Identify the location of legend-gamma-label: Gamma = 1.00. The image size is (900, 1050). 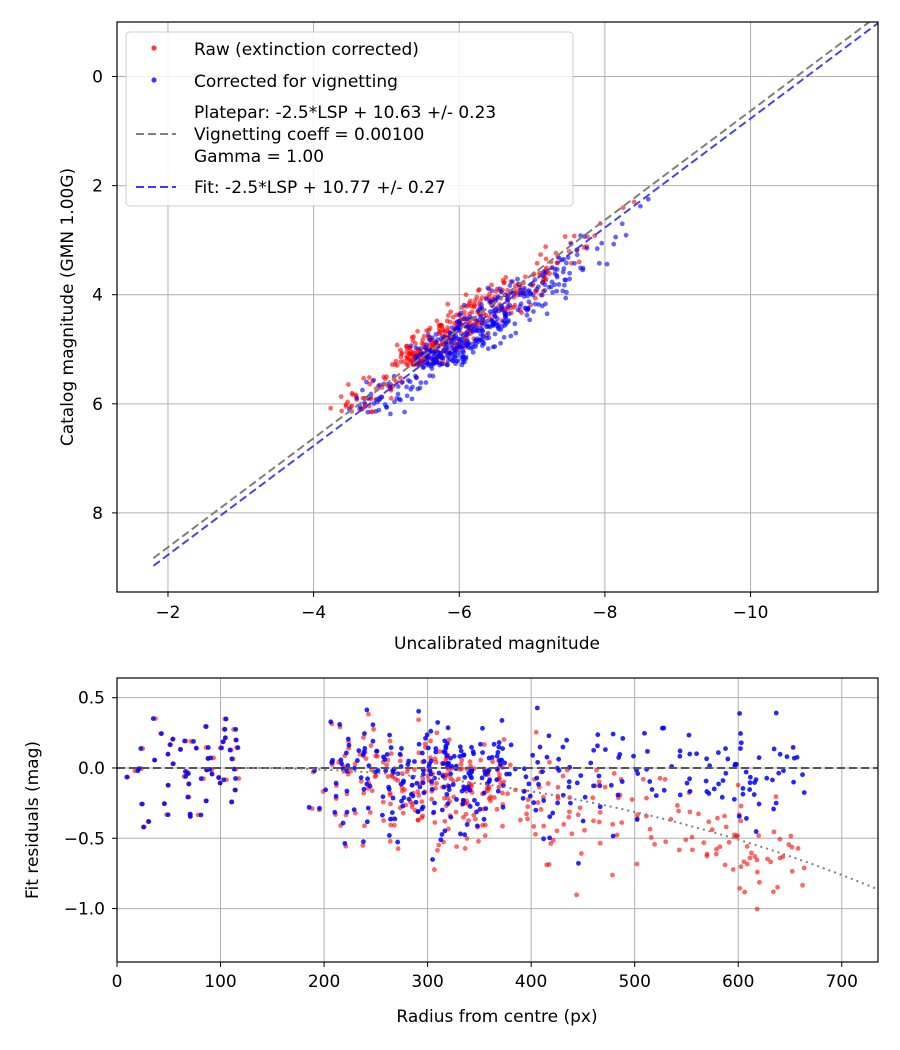
(259, 157).